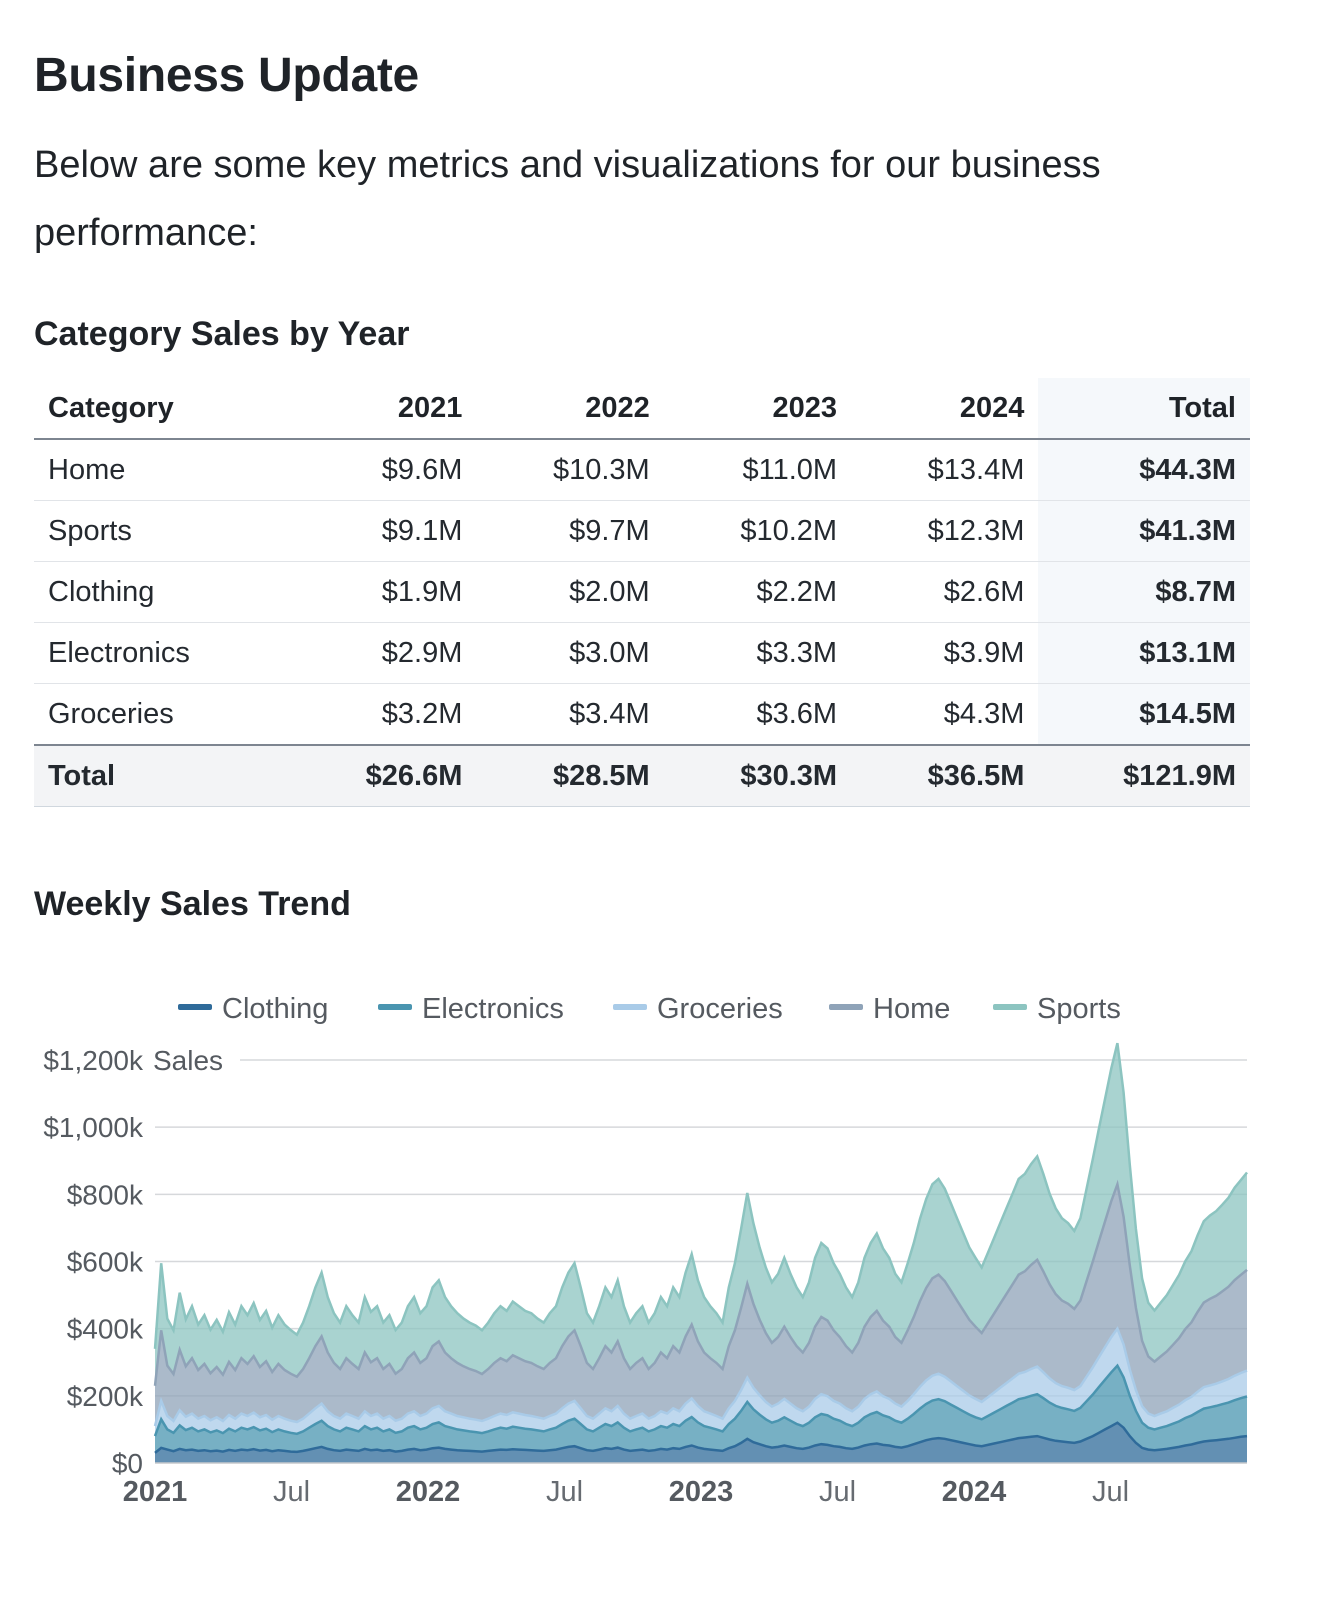  What do you see at coordinates (945, 653) in the screenshot?
I see `table-cell: $3.9M` at bounding box center [945, 653].